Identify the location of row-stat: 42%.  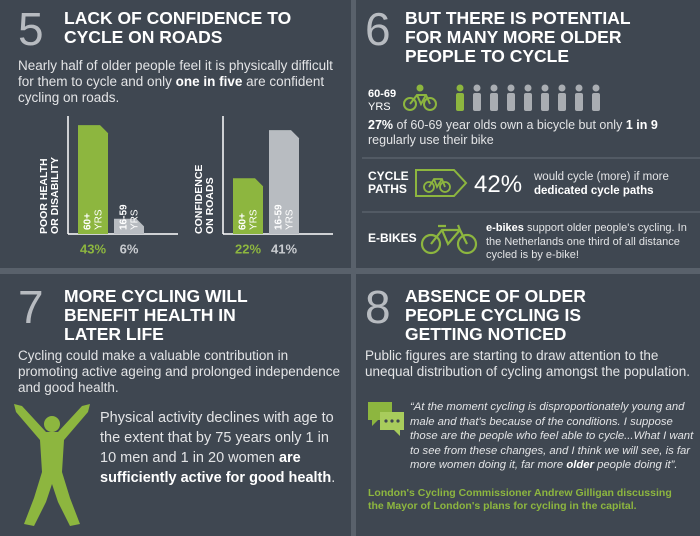
(498, 184).